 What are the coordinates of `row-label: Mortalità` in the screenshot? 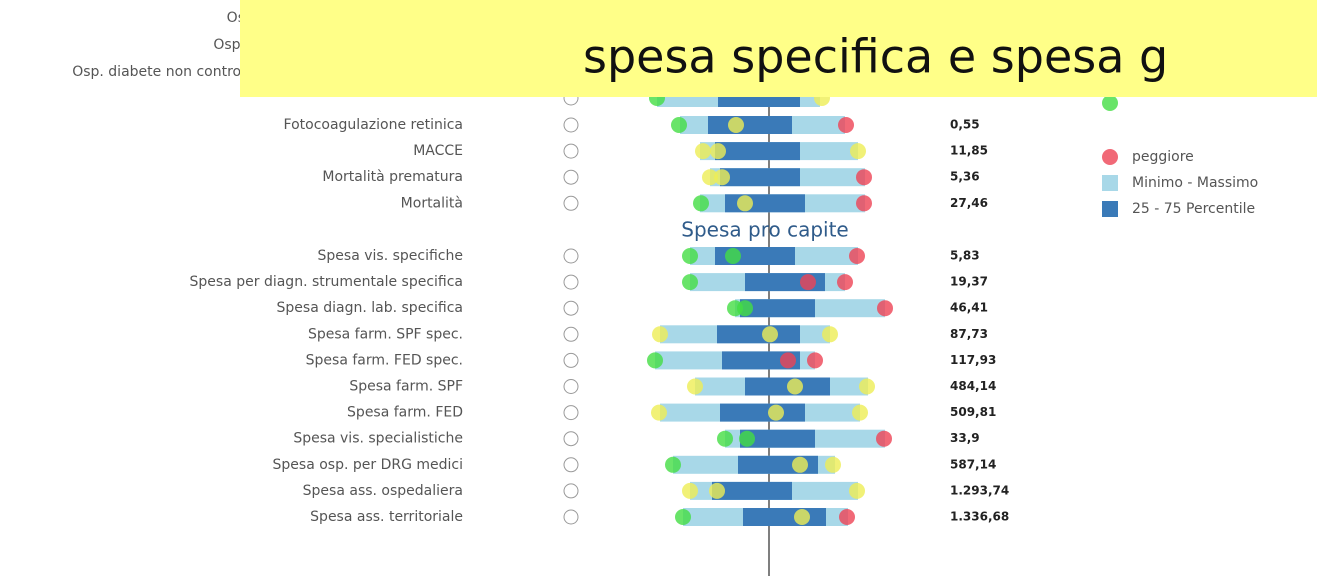 It's located at (432, 203).